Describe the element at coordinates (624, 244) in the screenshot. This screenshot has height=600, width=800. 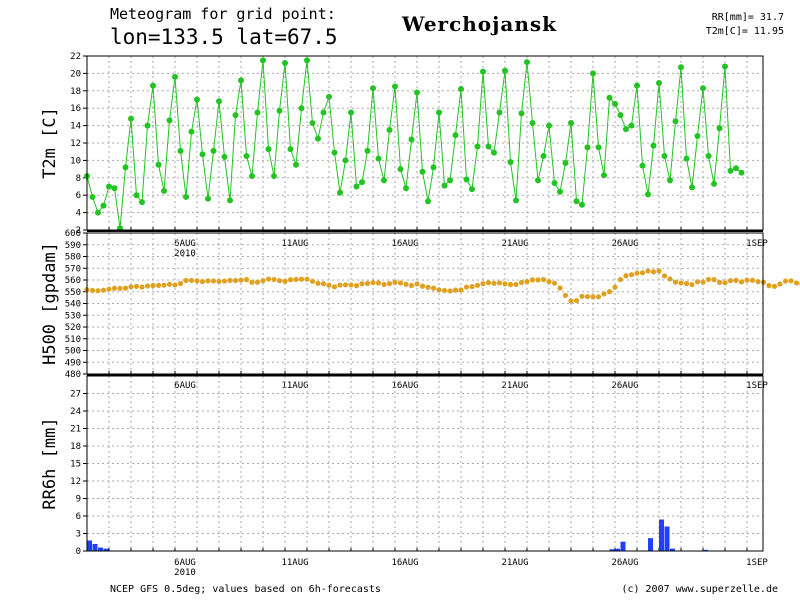
I see `date-tick-label: 26AUG` at that location.